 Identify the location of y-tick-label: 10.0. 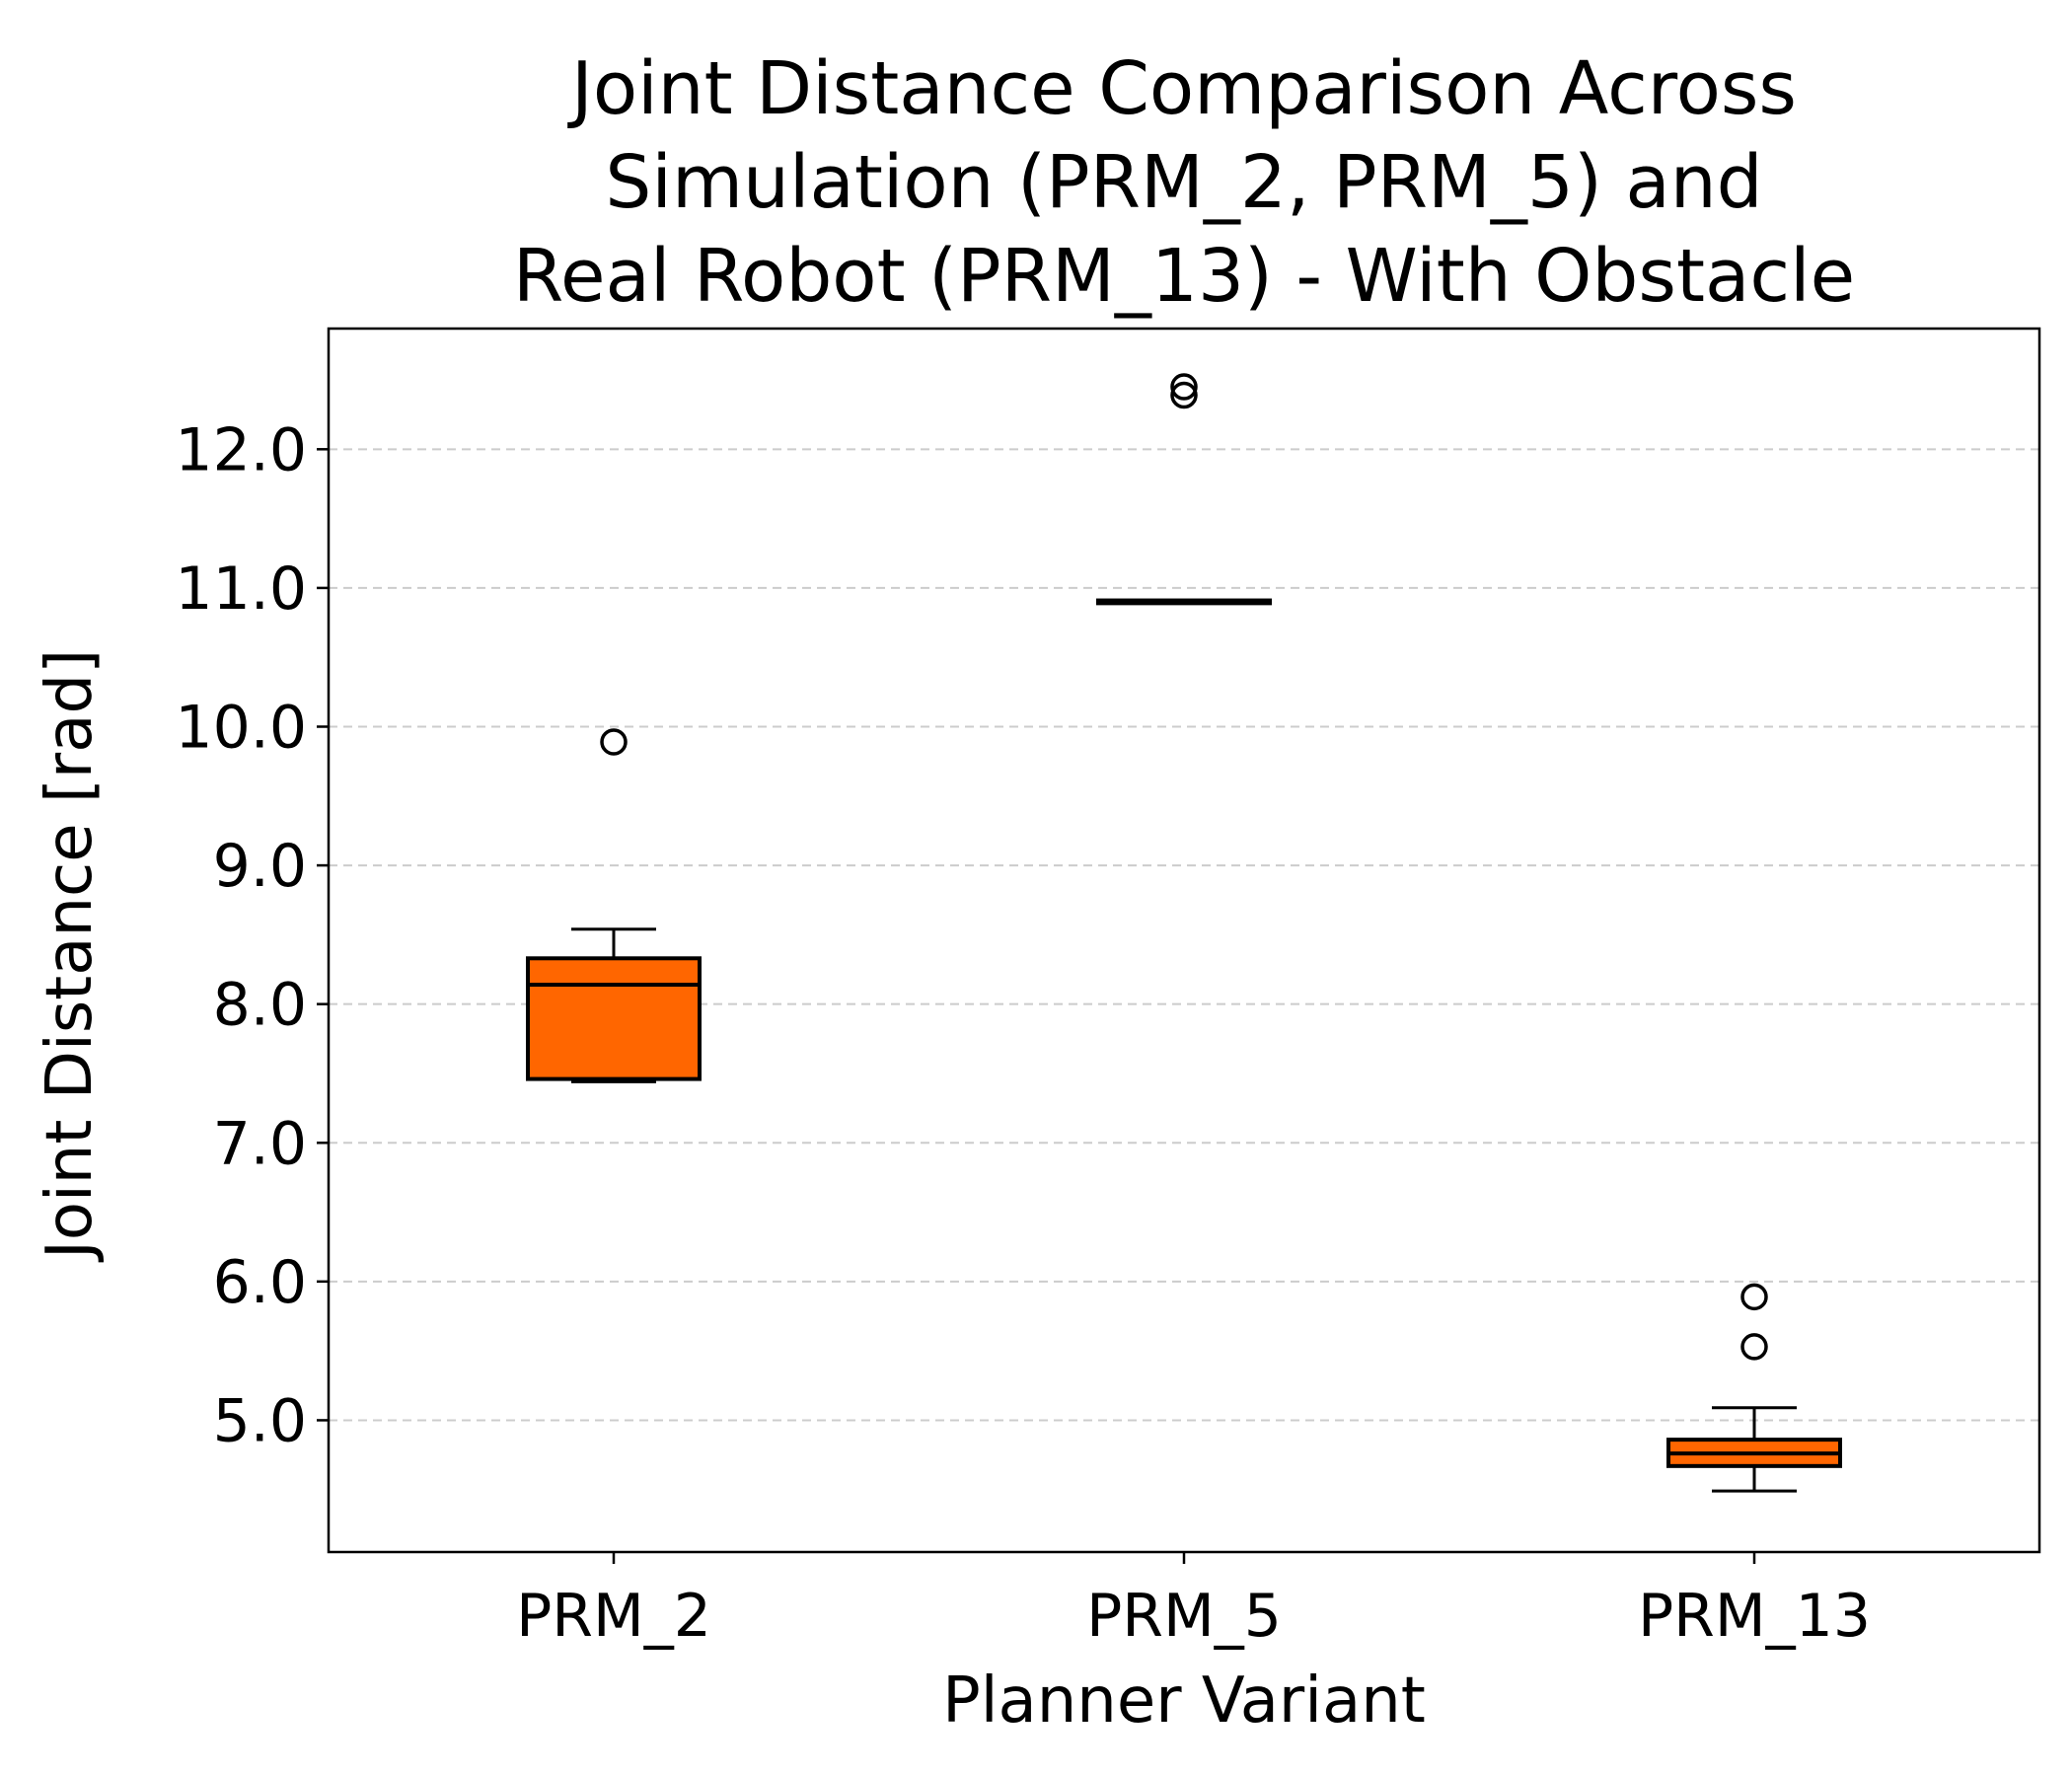
(241, 728).